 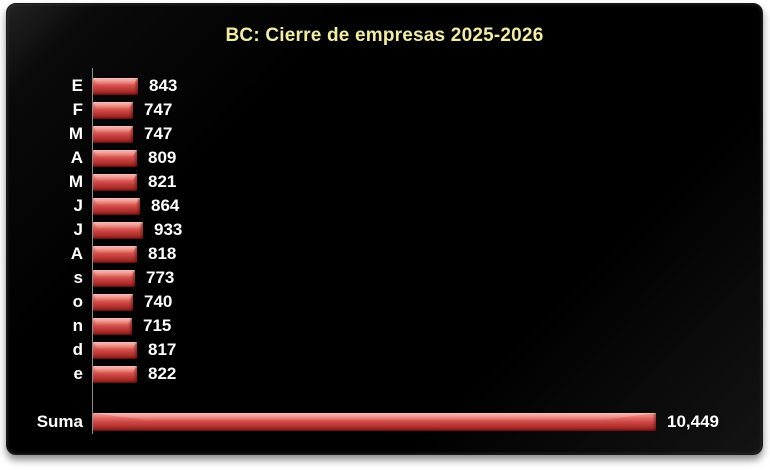 What do you see at coordinates (168, 229) in the screenshot?
I see `value-label: 933` at bounding box center [168, 229].